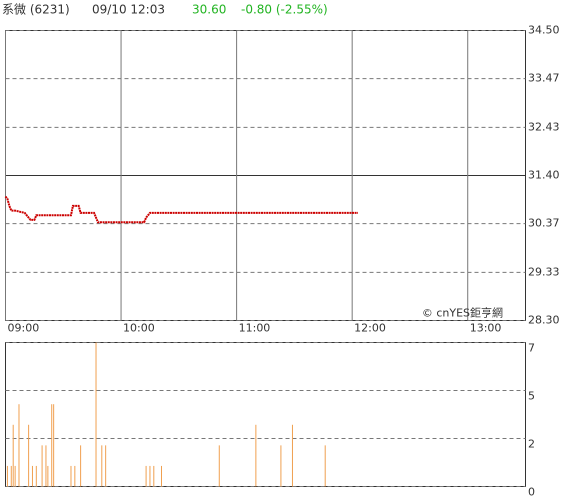 The height and width of the screenshot is (500, 580). Describe the element at coordinates (181, 209) in the screenshot. I see `price-line` at that location.